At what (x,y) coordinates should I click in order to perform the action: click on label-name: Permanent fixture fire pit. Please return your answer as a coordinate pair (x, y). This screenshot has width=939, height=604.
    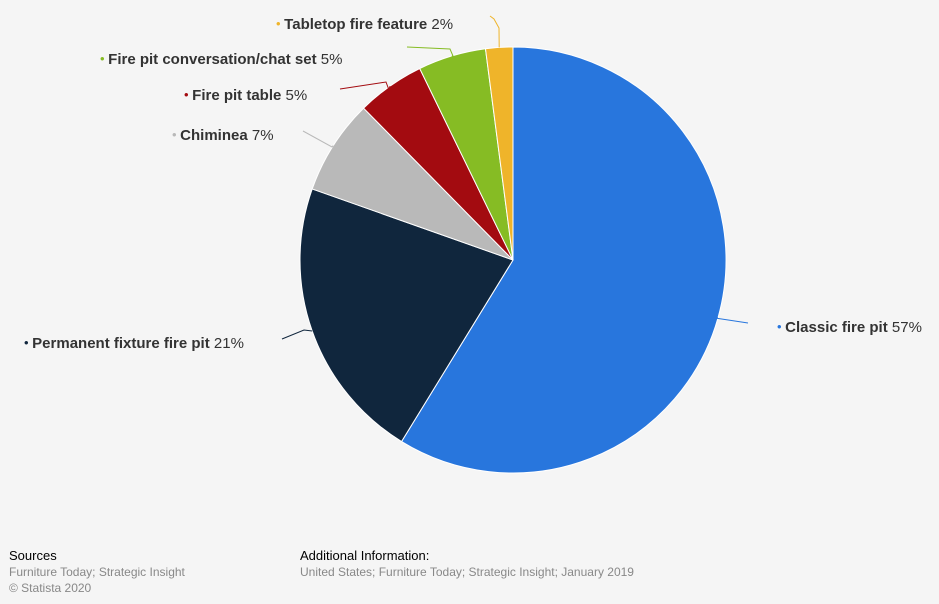
    Looking at the image, I should click on (123, 343).